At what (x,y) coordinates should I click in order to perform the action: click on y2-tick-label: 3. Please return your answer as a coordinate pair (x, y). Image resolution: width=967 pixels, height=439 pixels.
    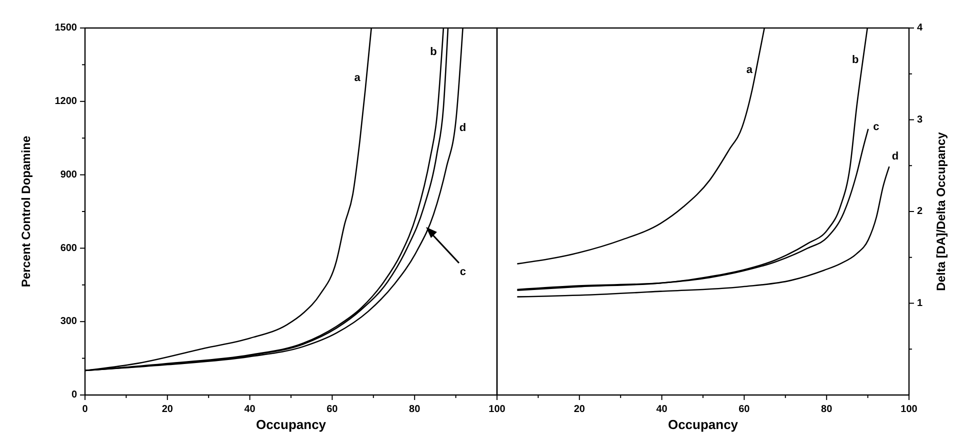
    Looking at the image, I should click on (920, 120).